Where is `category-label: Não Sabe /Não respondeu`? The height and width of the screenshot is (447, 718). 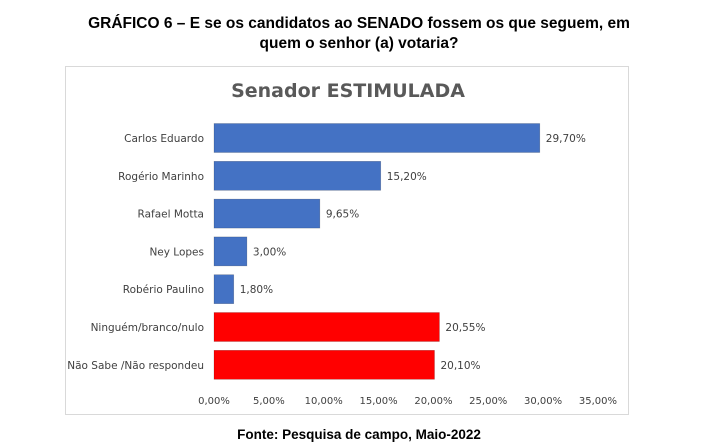
category-label: Não Sabe /Não respondeu is located at coordinates (135, 366).